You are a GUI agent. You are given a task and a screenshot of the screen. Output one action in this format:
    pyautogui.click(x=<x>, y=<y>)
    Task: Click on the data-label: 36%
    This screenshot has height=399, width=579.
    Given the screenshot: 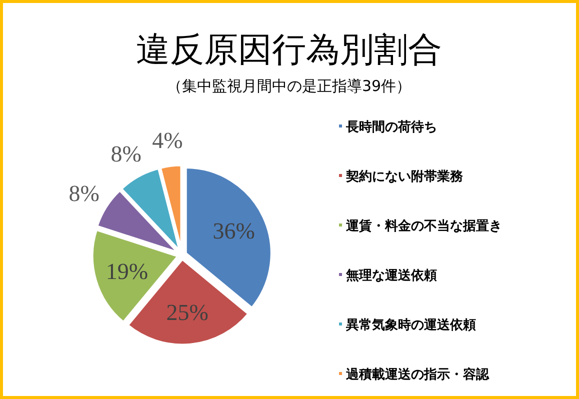 What is the action you would take?
    pyautogui.click(x=233, y=231)
    